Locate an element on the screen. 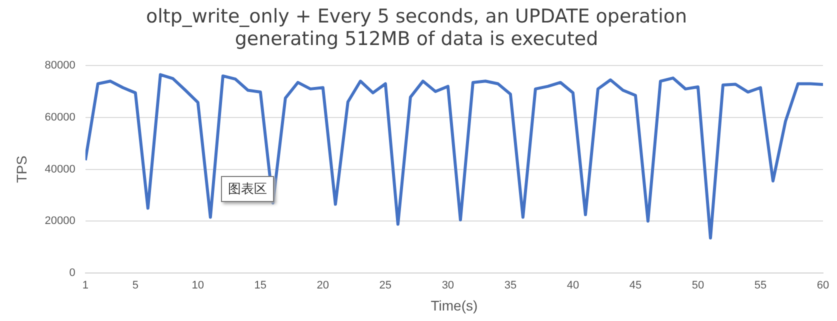  x-tick-label: 15 is located at coordinates (260, 286).